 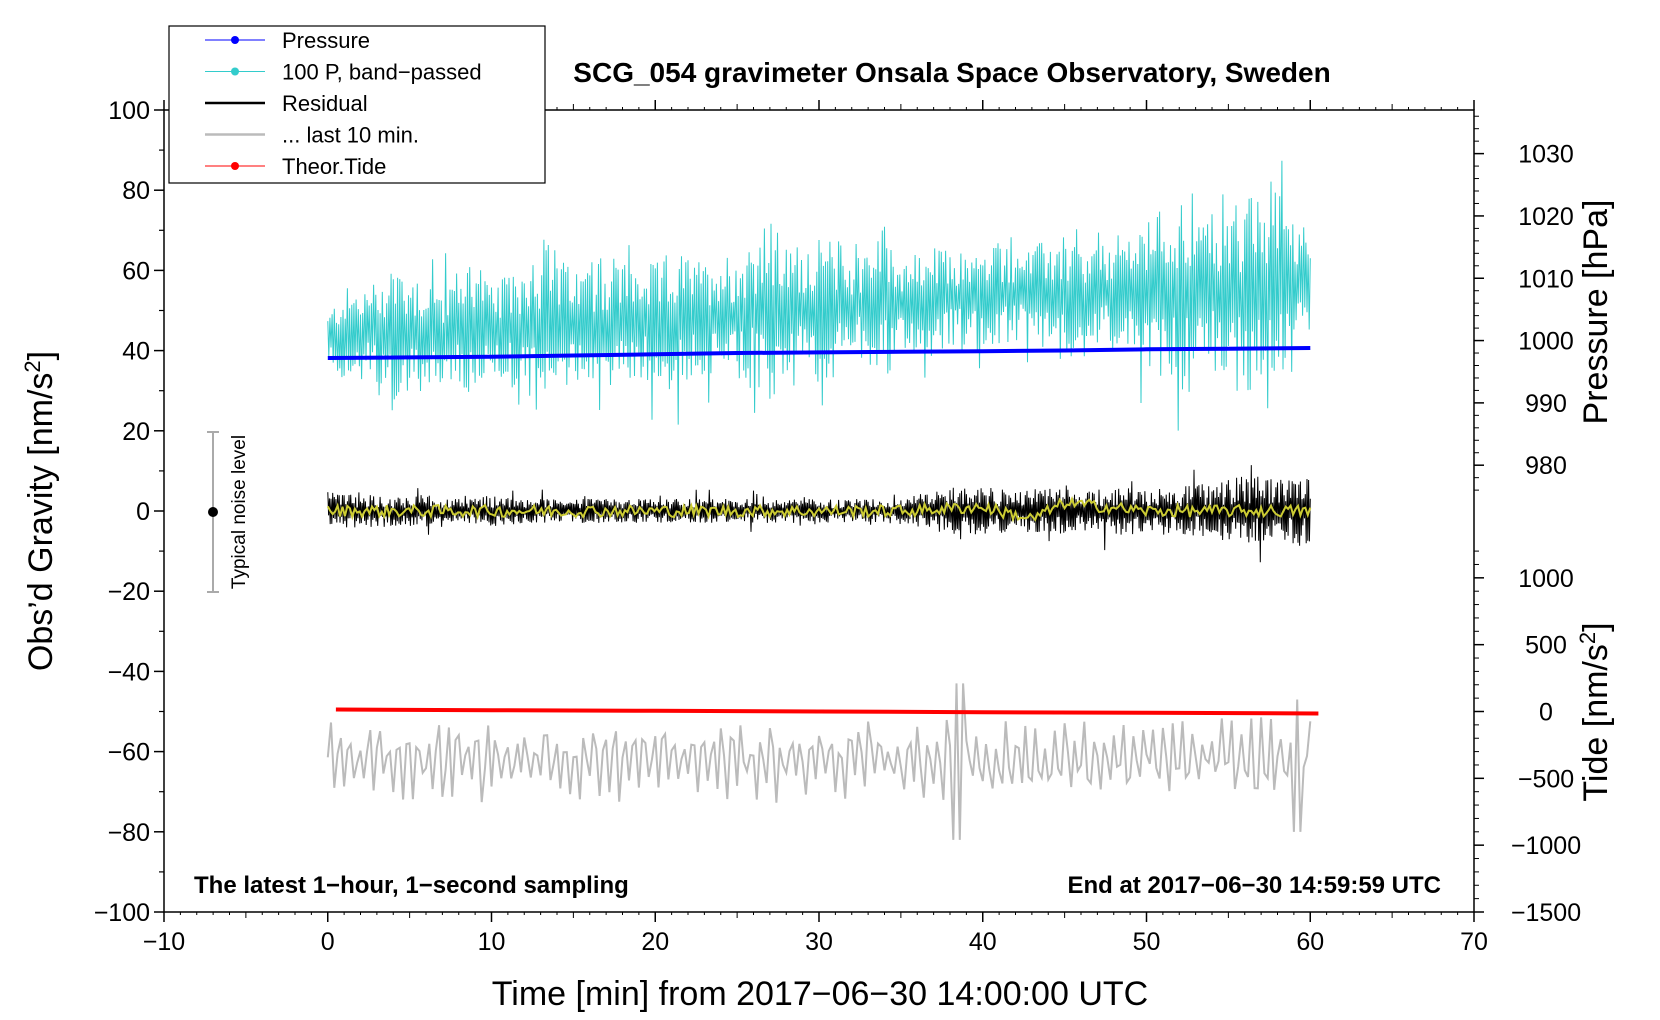 What do you see at coordinates (129, 833) in the screenshot?
I see `y-tick-label: −80` at bounding box center [129, 833].